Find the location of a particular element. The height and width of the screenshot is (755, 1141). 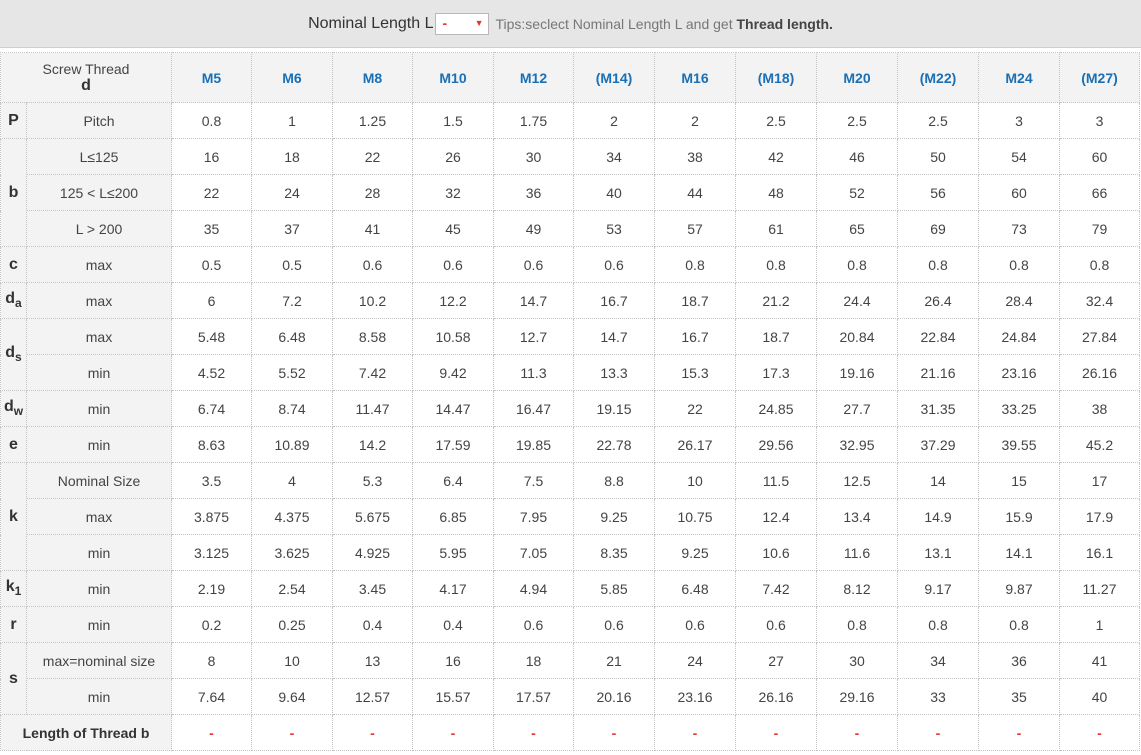

value-cell: 69 is located at coordinates (938, 228).